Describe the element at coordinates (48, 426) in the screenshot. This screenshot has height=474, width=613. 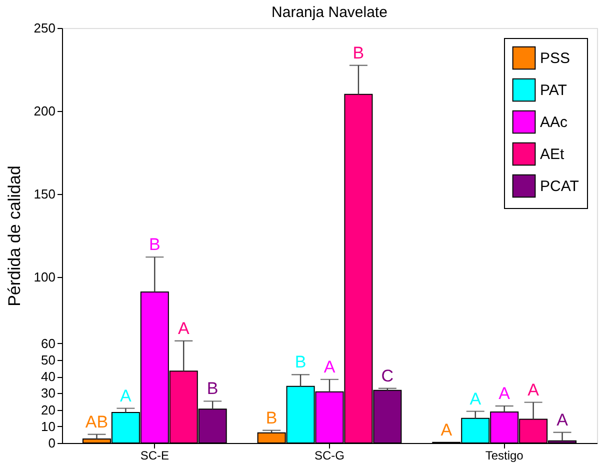
I see `y-tick-label: 10` at that location.